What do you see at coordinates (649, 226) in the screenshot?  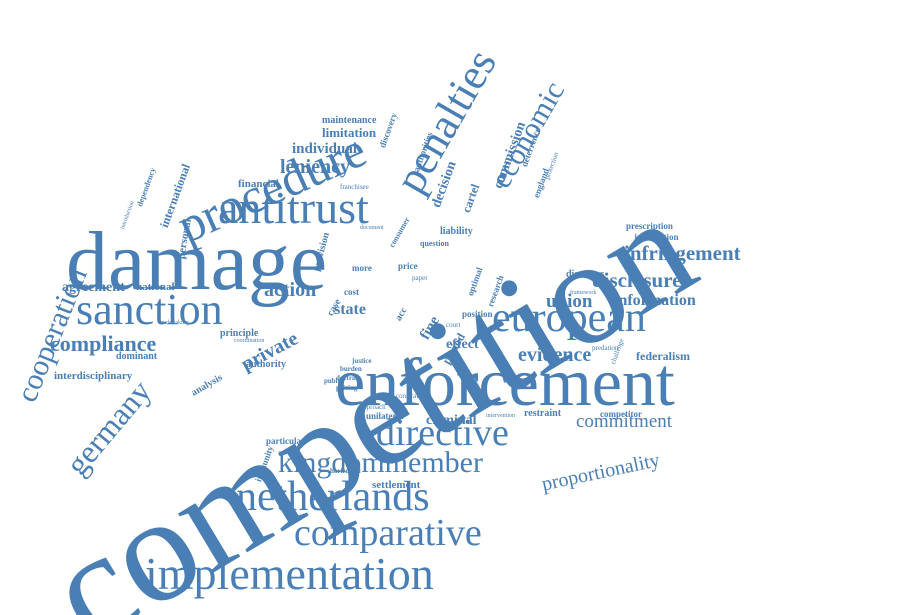 I see `cloud-word-prescription: prescription` at bounding box center [649, 226].